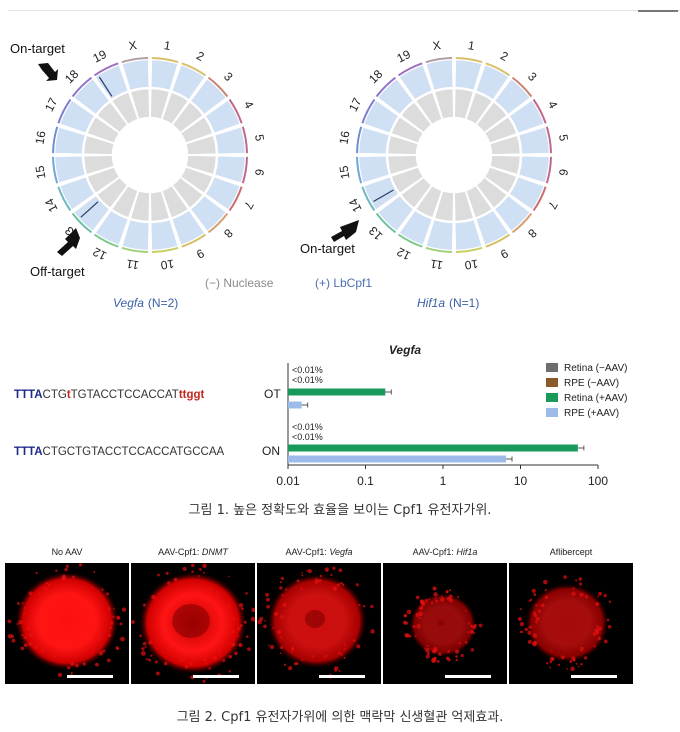  I want to click on panel-label-0: No AAV, so click(67, 552).